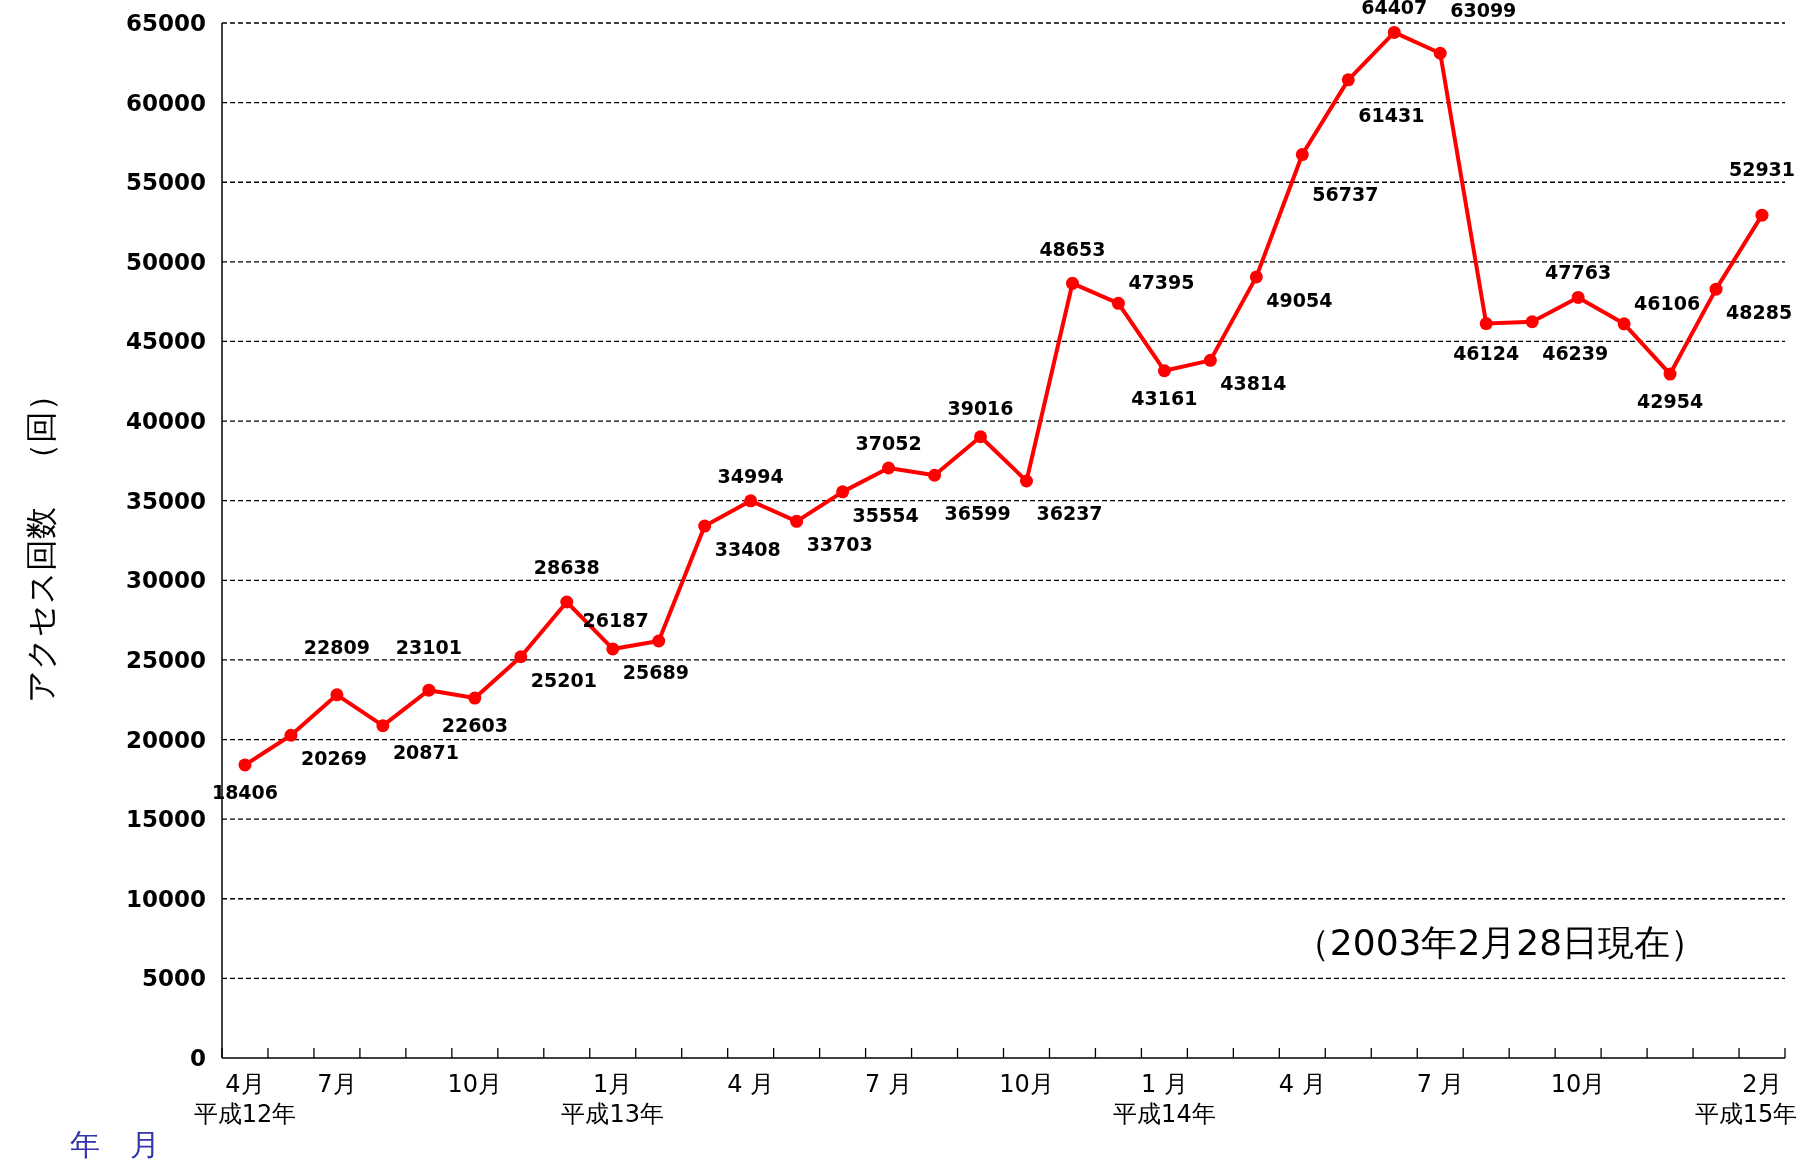 Image resolution: width=1808 pixels, height=1165 pixels. What do you see at coordinates (337, 1084) in the screenshot?
I see `x-tick-label: 7月` at bounding box center [337, 1084].